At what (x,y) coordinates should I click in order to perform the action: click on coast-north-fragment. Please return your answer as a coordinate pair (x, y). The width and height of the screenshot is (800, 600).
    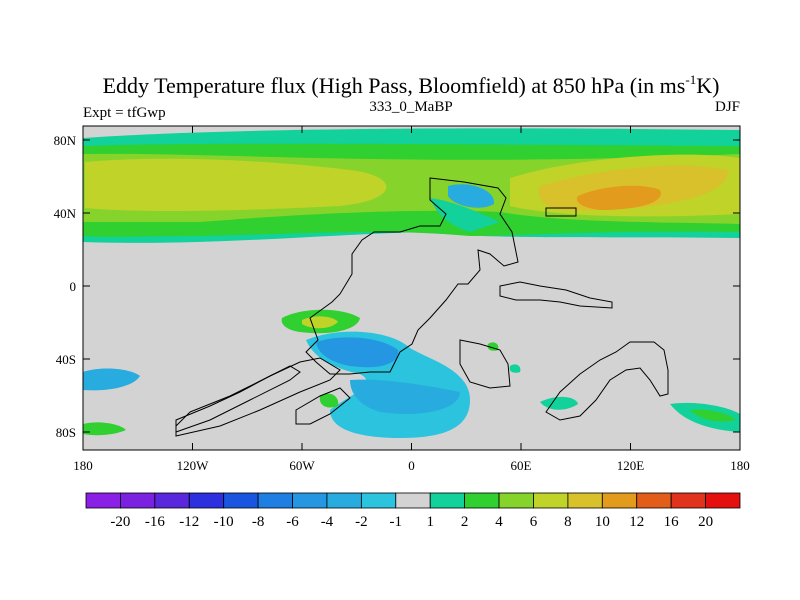
    Looking at the image, I should click on (561, 212).